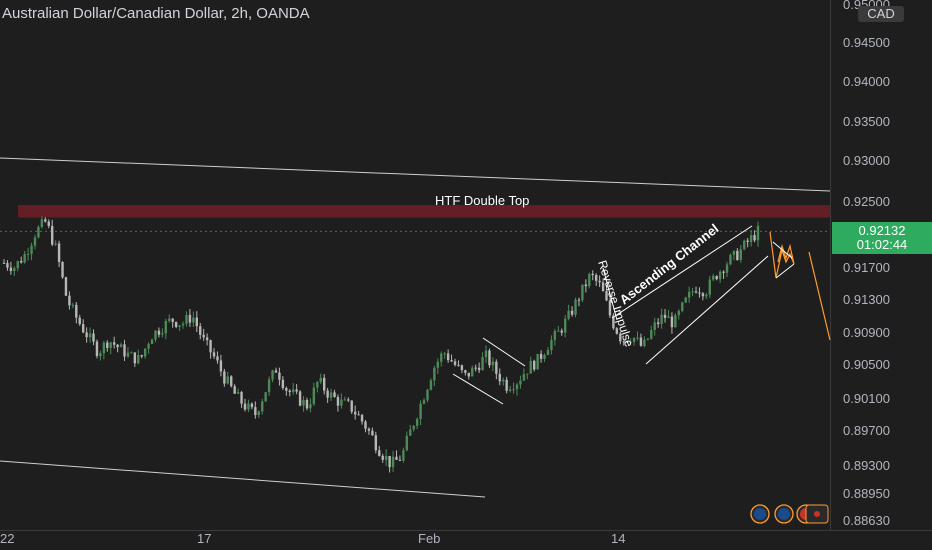 The height and width of the screenshot is (550, 932). I want to click on projection-zigzag, so click(782, 255).